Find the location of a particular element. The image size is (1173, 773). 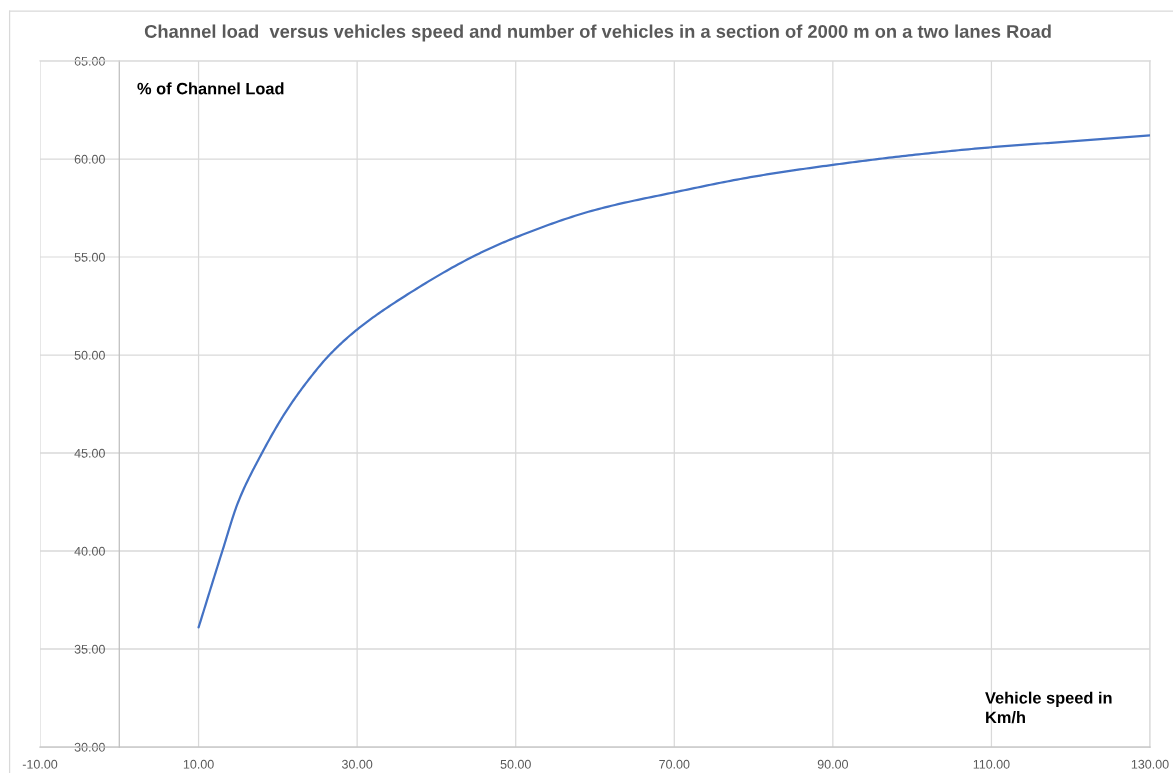

y-tick-label: 35.00 is located at coordinates (89, 649).